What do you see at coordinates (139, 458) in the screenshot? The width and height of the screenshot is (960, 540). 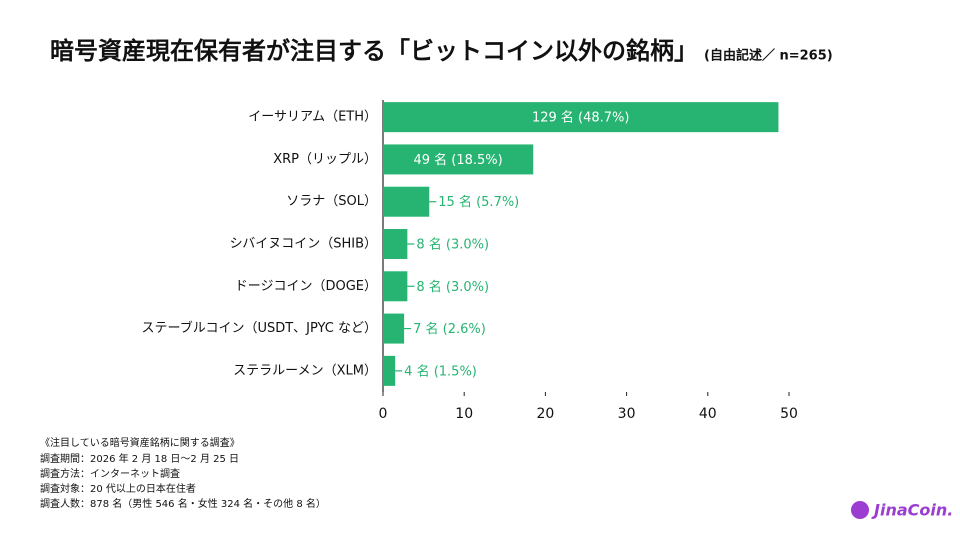 I see `footnote-line: 調査期間：2026 年 2 月 18 日〜2 月 25 日` at bounding box center [139, 458].